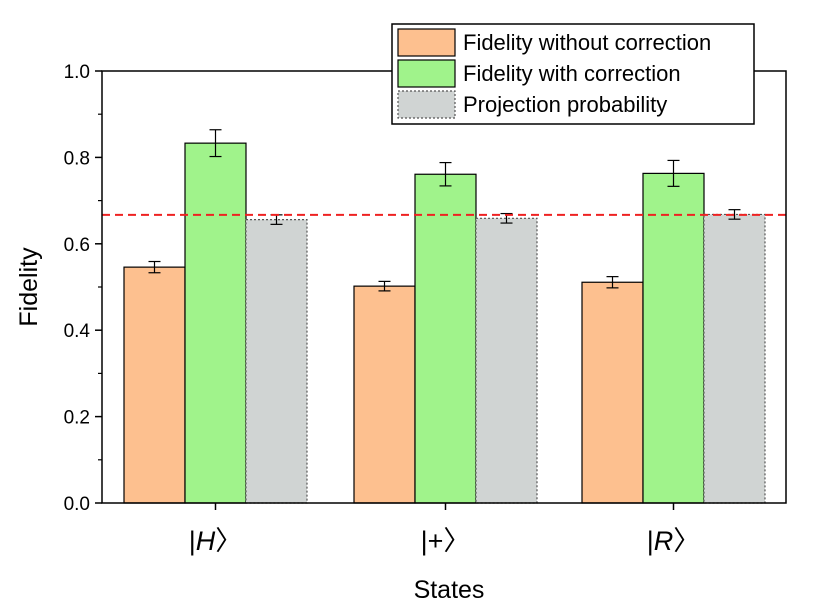  I want to click on legend-label-2: Fidelity with correction, so click(572, 73).